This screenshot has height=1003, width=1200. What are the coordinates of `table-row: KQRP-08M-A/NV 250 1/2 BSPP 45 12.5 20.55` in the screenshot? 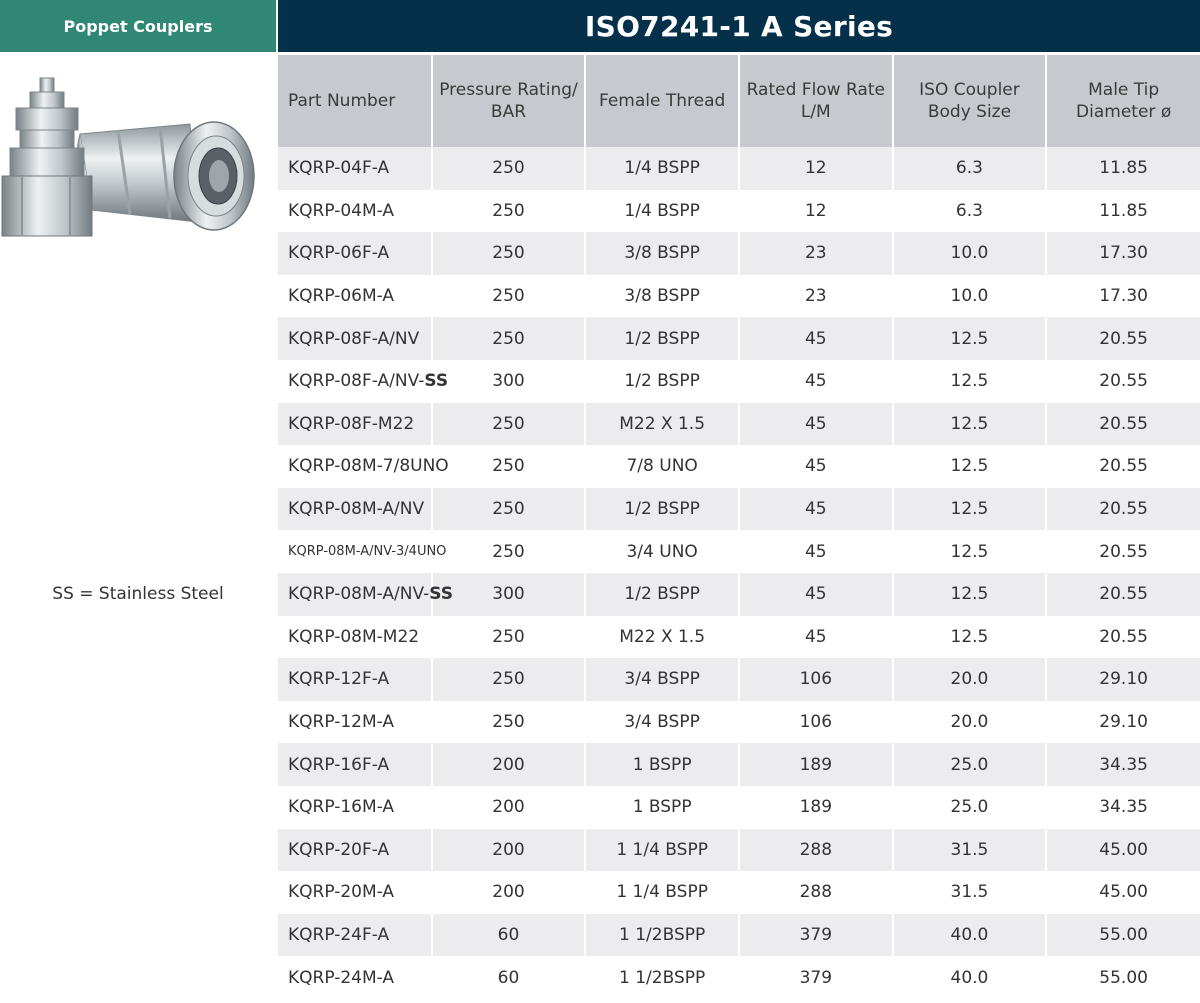 It's located at (739, 509).